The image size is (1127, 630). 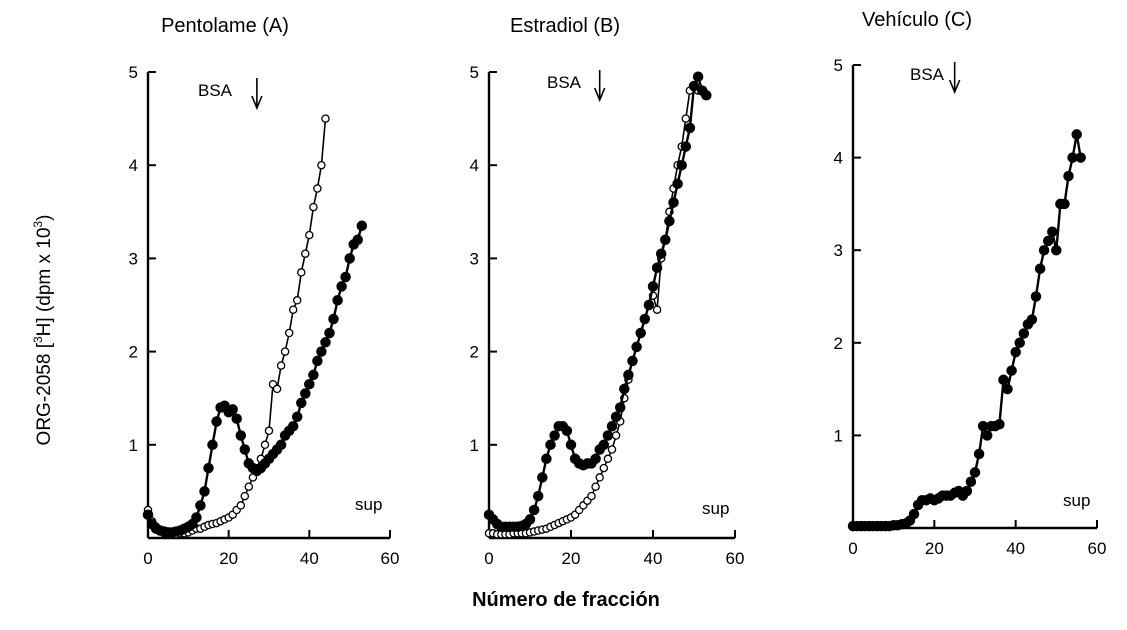 I want to click on bsa-label: BSA, so click(x=564, y=82).